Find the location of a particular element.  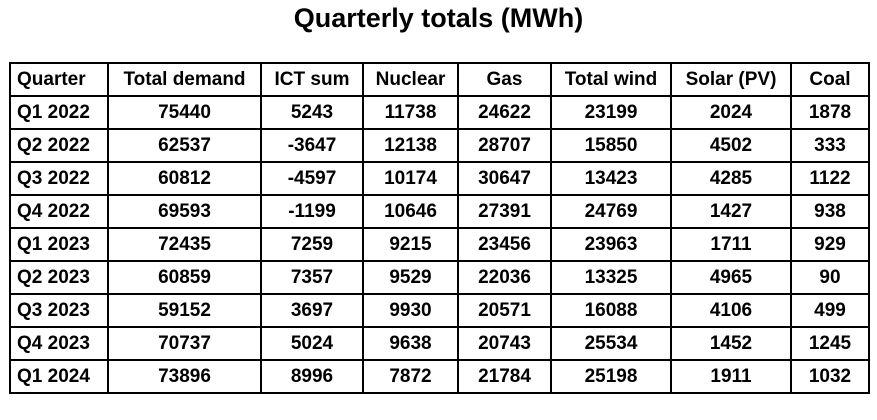

table-row: Q2 2023 60859 7357 9529 22036 13325 4965 90 is located at coordinates (439, 277).